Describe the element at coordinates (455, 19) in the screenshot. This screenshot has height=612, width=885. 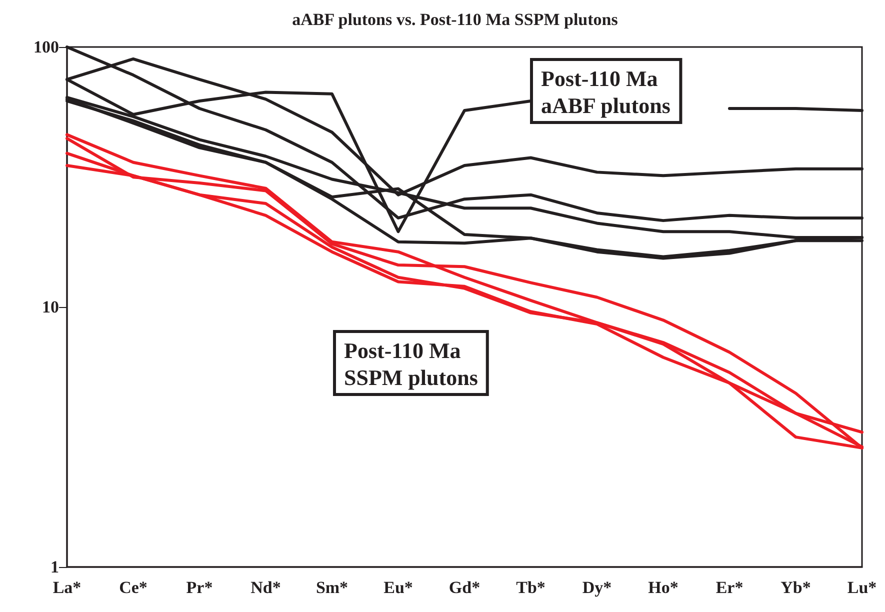
I see `chart-title: aABF plutons vs. Post-110 Ma SSPM plutons` at that location.